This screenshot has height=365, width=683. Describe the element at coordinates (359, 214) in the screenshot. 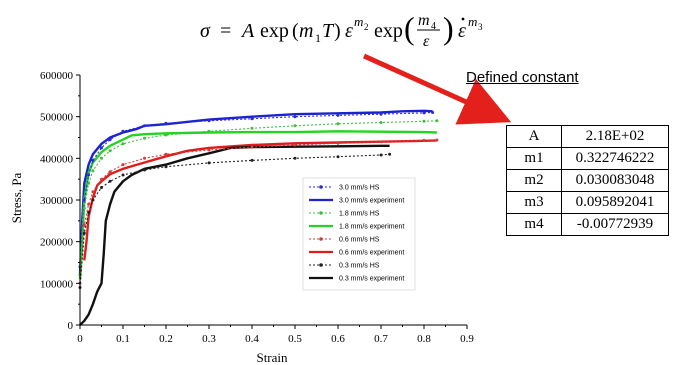

I see `legend-label: 1.8 mm/s HS` at that location.